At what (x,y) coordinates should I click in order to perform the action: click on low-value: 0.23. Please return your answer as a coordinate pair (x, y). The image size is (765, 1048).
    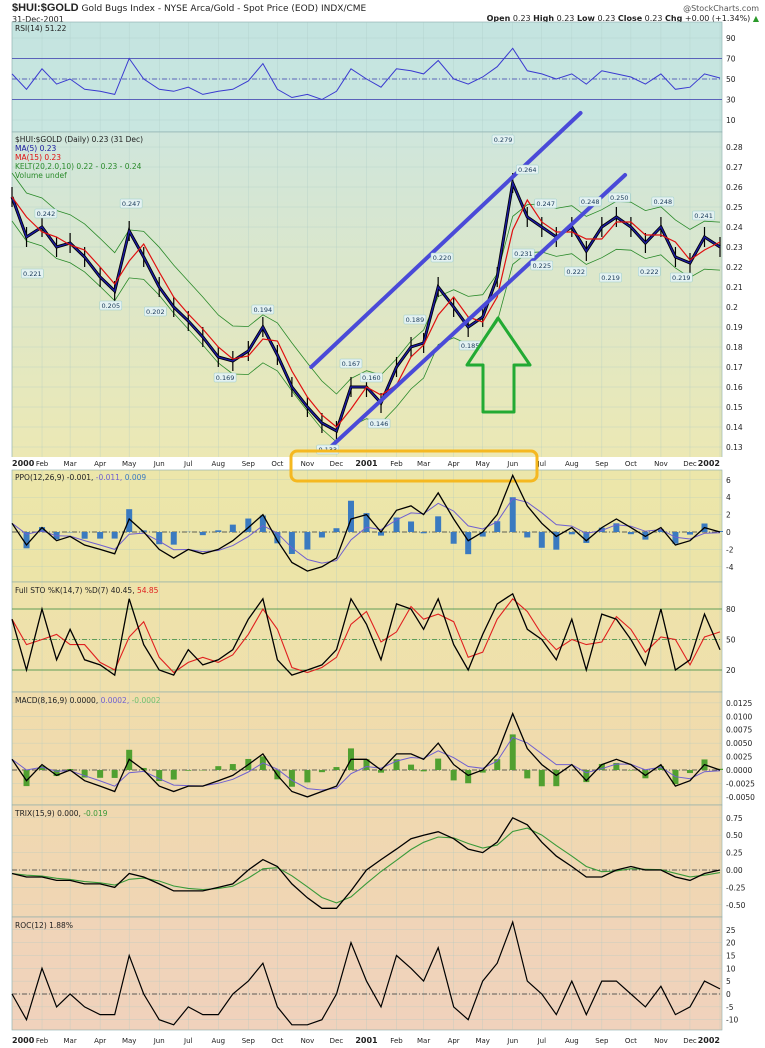
    Looking at the image, I should click on (606, 18).